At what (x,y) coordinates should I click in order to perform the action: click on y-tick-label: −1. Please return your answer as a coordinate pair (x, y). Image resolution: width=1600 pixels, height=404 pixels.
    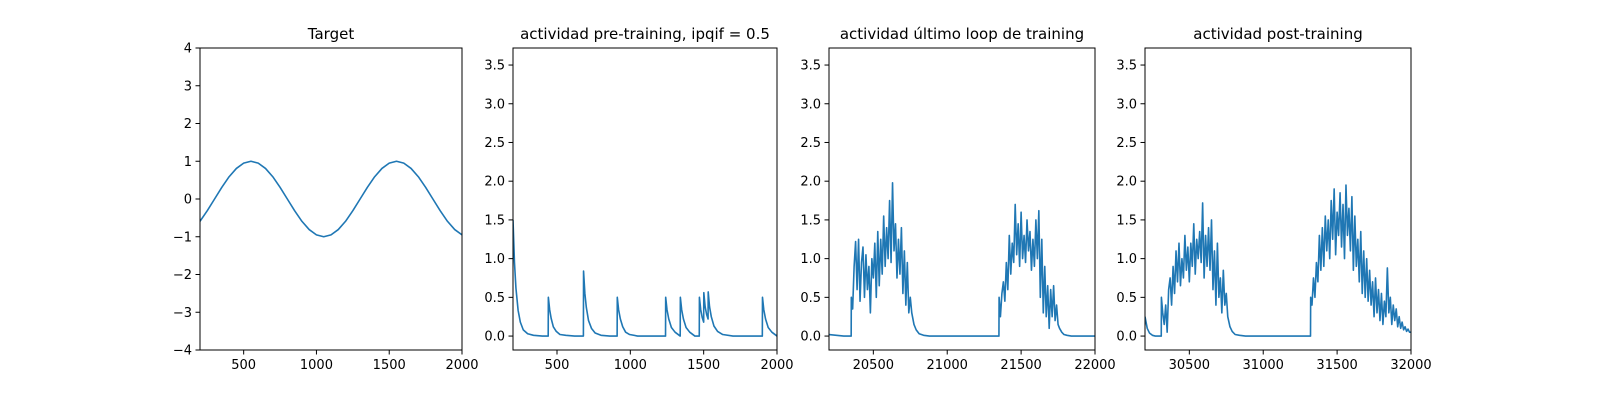
    Looking at the image, I should click on (182, 237).